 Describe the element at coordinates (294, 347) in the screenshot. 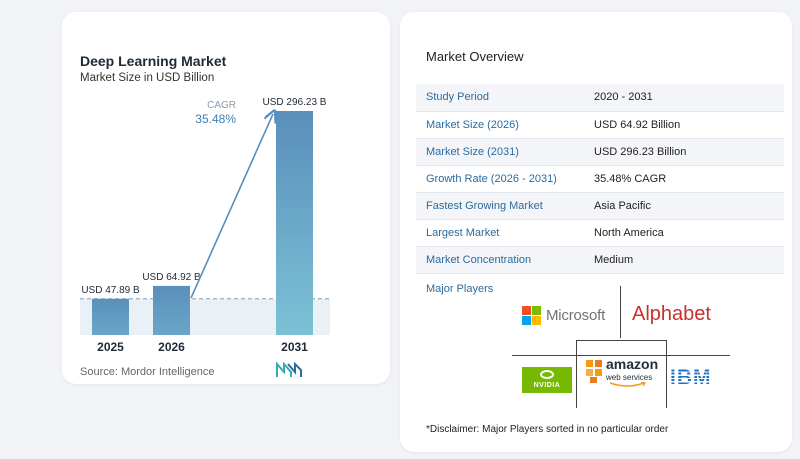

I see `x-tick-label: 2031` at that location.